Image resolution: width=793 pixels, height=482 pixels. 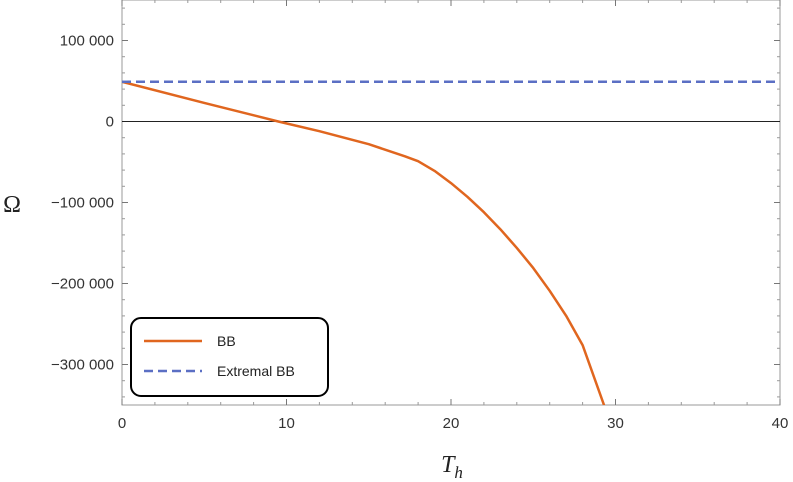 I want to click on y-tick-labels: 100 000 0 −100 000 −200 000 −300 000, so click(x=82, y=203).